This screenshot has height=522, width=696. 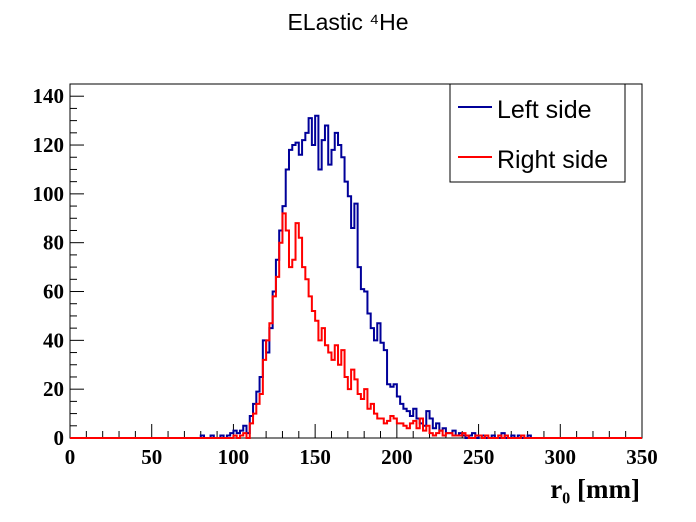 What do you see at coordinates (544, 110) in the screenshot?
I see `legend-label-left: Left side` at bounding box center [544, 110].